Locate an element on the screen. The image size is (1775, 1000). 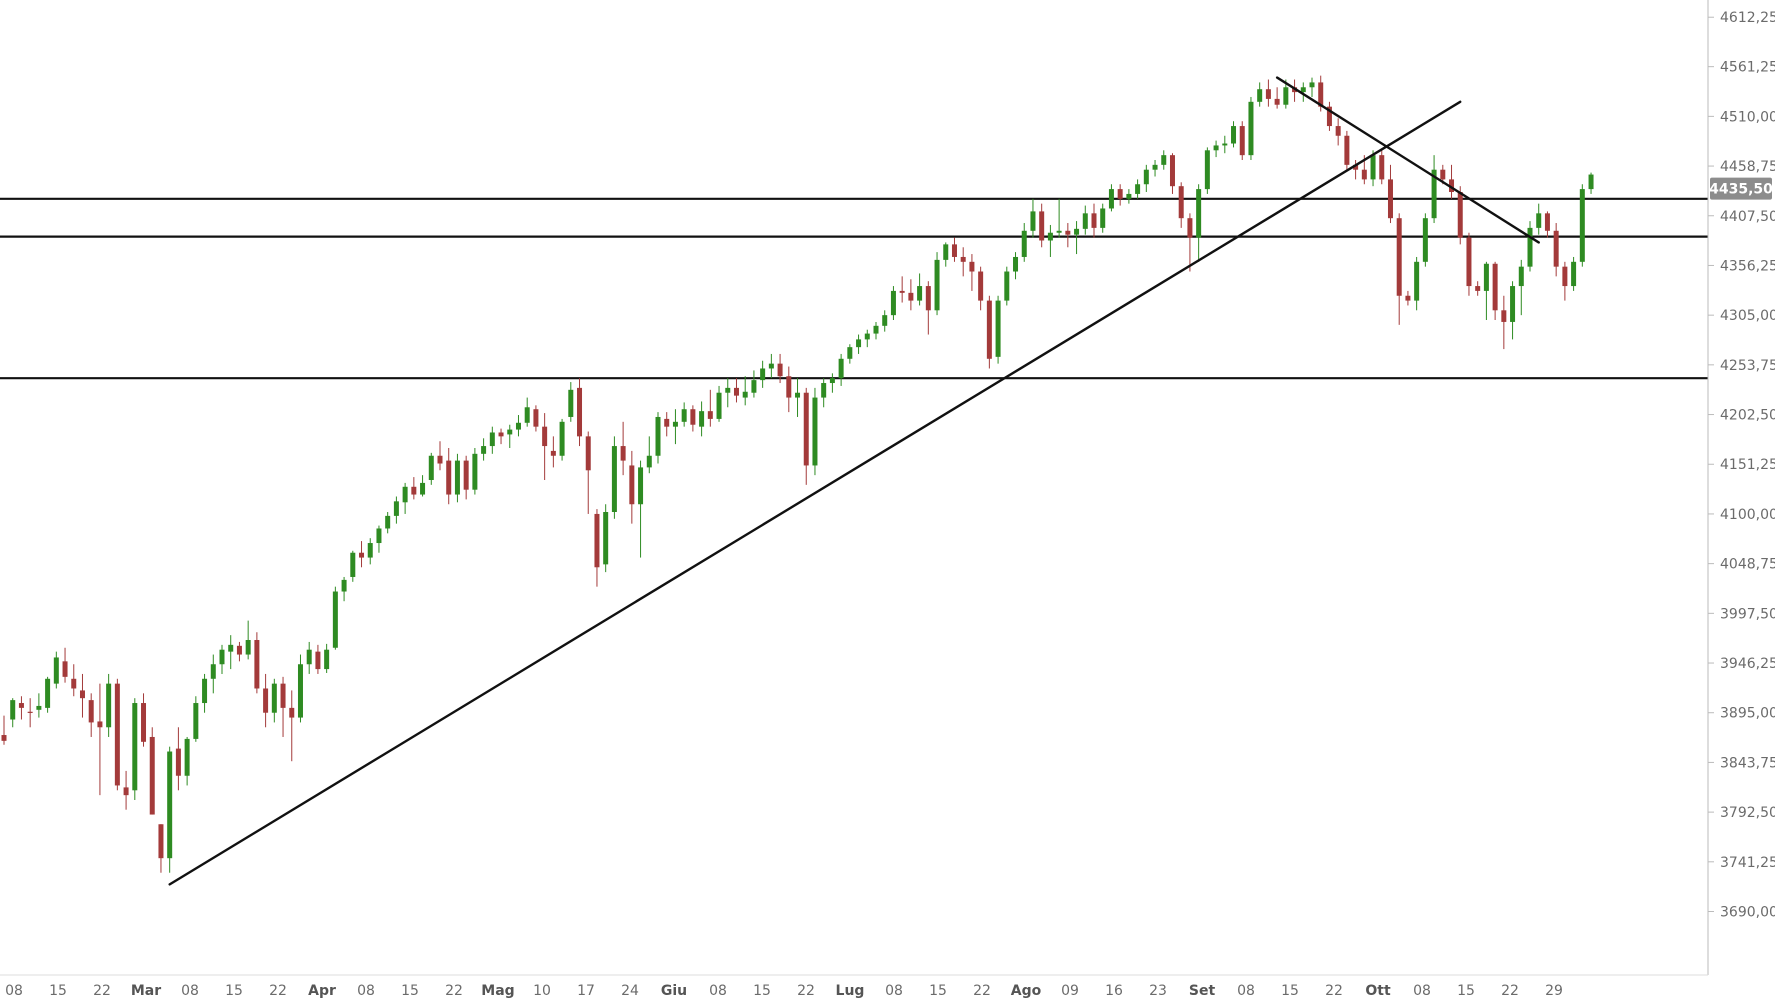
x-tick-label: 09 is located at coordinates (1070, 991).